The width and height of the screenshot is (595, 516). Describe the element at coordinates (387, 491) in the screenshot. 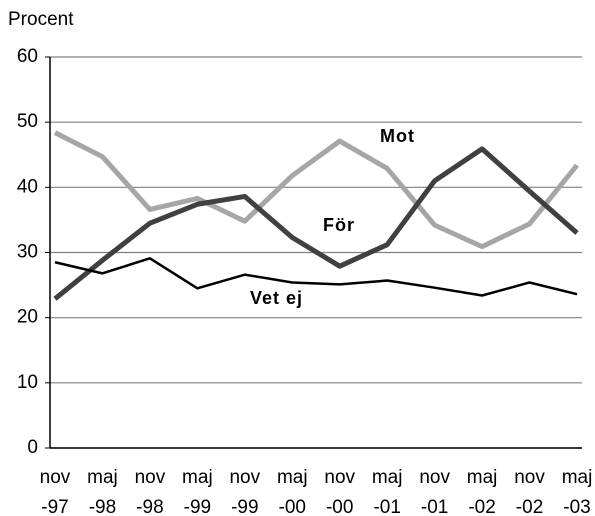

I see `x-tick-label: maj -01` at that location.